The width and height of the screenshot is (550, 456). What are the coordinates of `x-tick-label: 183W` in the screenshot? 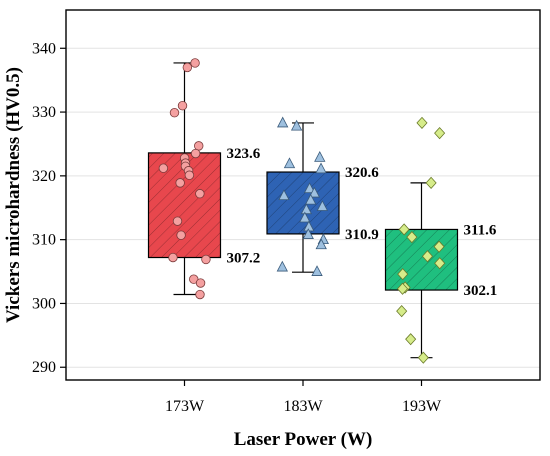 It's located at (303, 406).